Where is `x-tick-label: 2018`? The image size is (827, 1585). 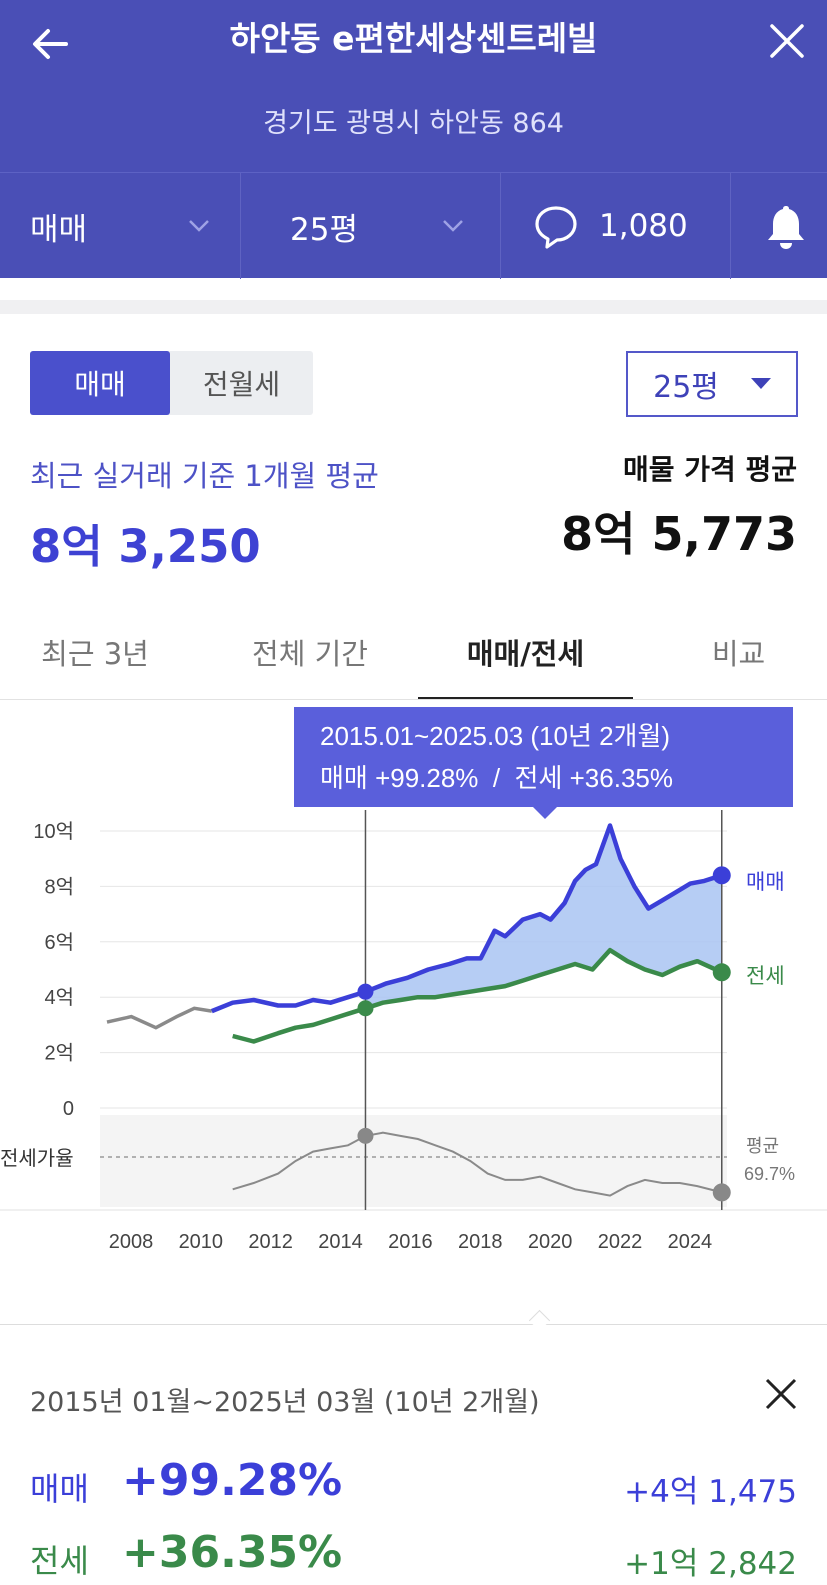 x-tick-label: 2018 is located at coordinates (480, 1242).